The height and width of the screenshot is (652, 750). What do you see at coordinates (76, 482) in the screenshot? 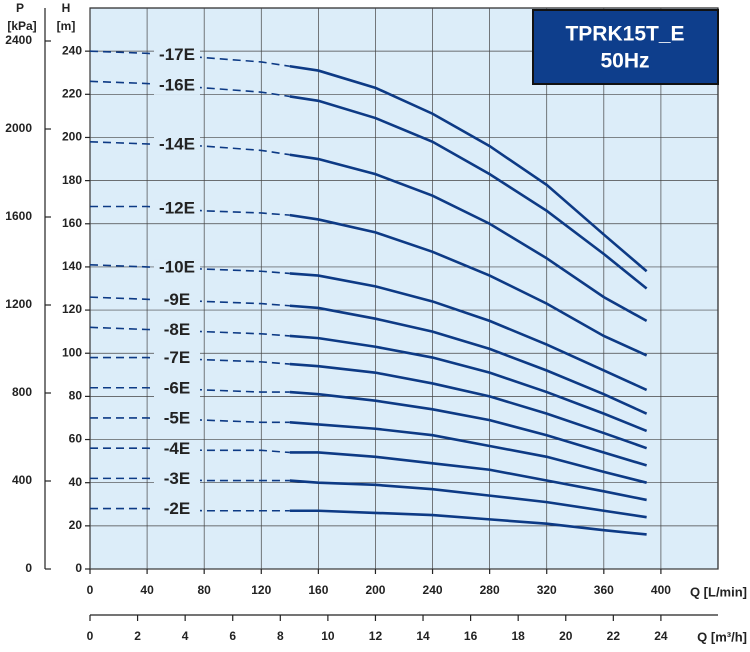
I see `y-tick-label: 40` at bounding box center [76, 482].